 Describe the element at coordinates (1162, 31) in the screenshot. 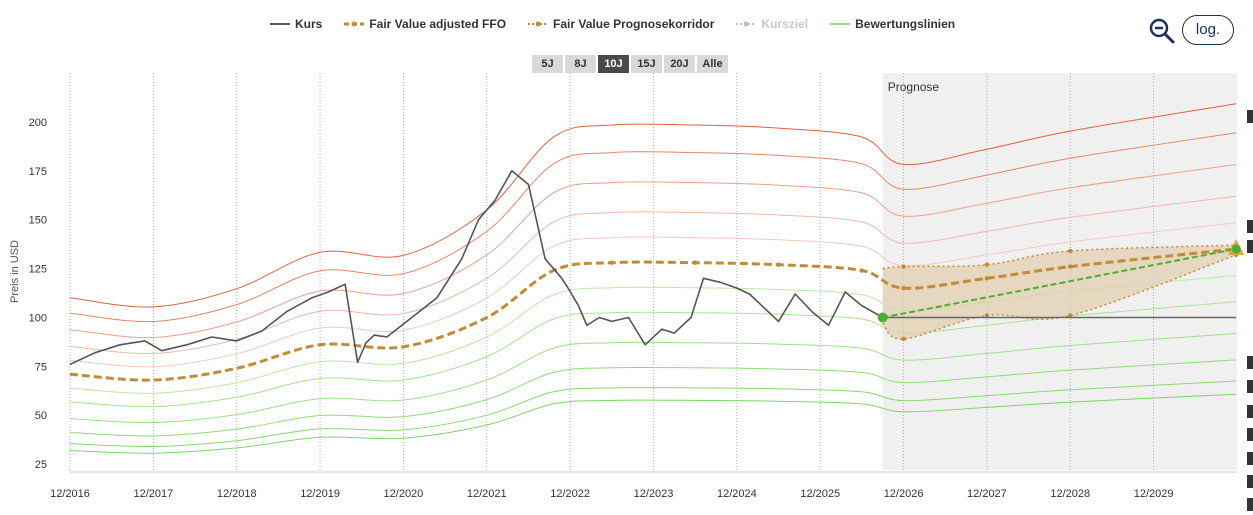

I see `zoom-out-magnifier-icon` at that location.